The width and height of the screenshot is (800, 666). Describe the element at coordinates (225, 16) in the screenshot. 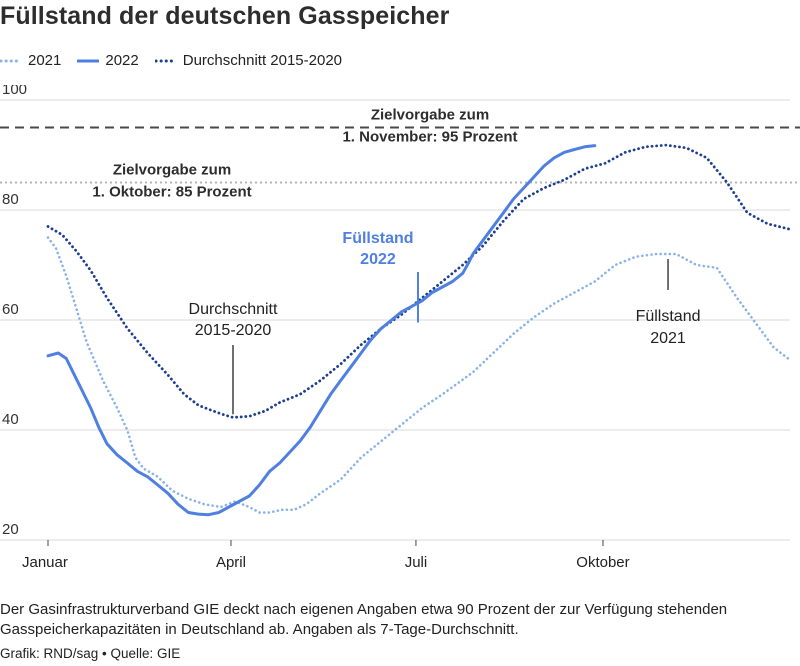

I see `chart-title: Füllstand der deutschen Gasspeicher` at that location.